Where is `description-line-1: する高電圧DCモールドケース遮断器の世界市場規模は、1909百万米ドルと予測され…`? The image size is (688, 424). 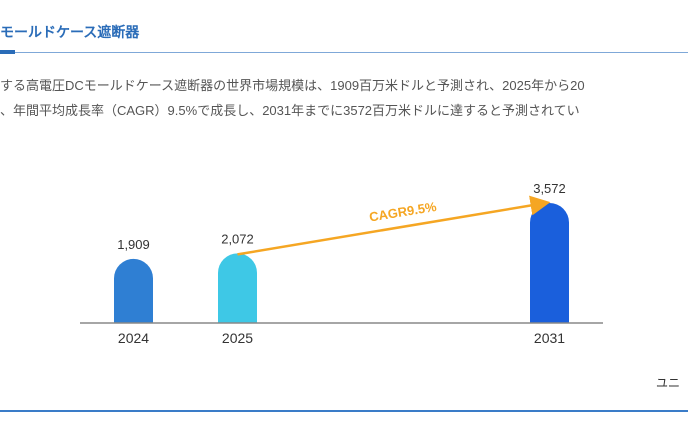
description-line-1: する高電圧DCモールドケース遮断器の世界市場規模は、1909百万米ドルと予測され… is located at coordinates (292, 85).